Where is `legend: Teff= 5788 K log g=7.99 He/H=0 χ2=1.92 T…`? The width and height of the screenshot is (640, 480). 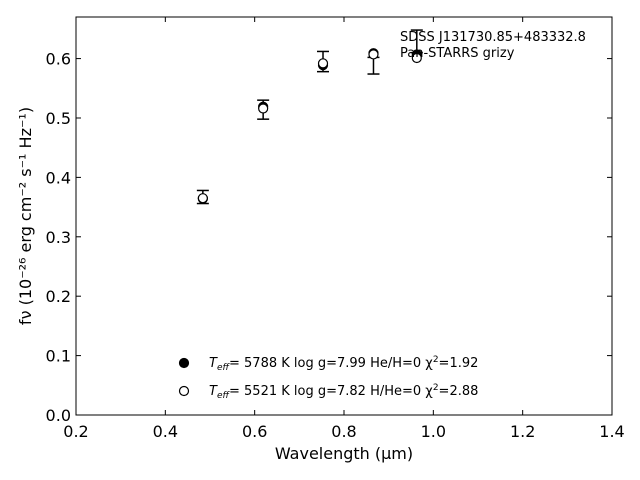 legend: Teff= 5788 K log g=7.99 He/H=0 χ2=1.92 T… is located at coordinates (328, 378).